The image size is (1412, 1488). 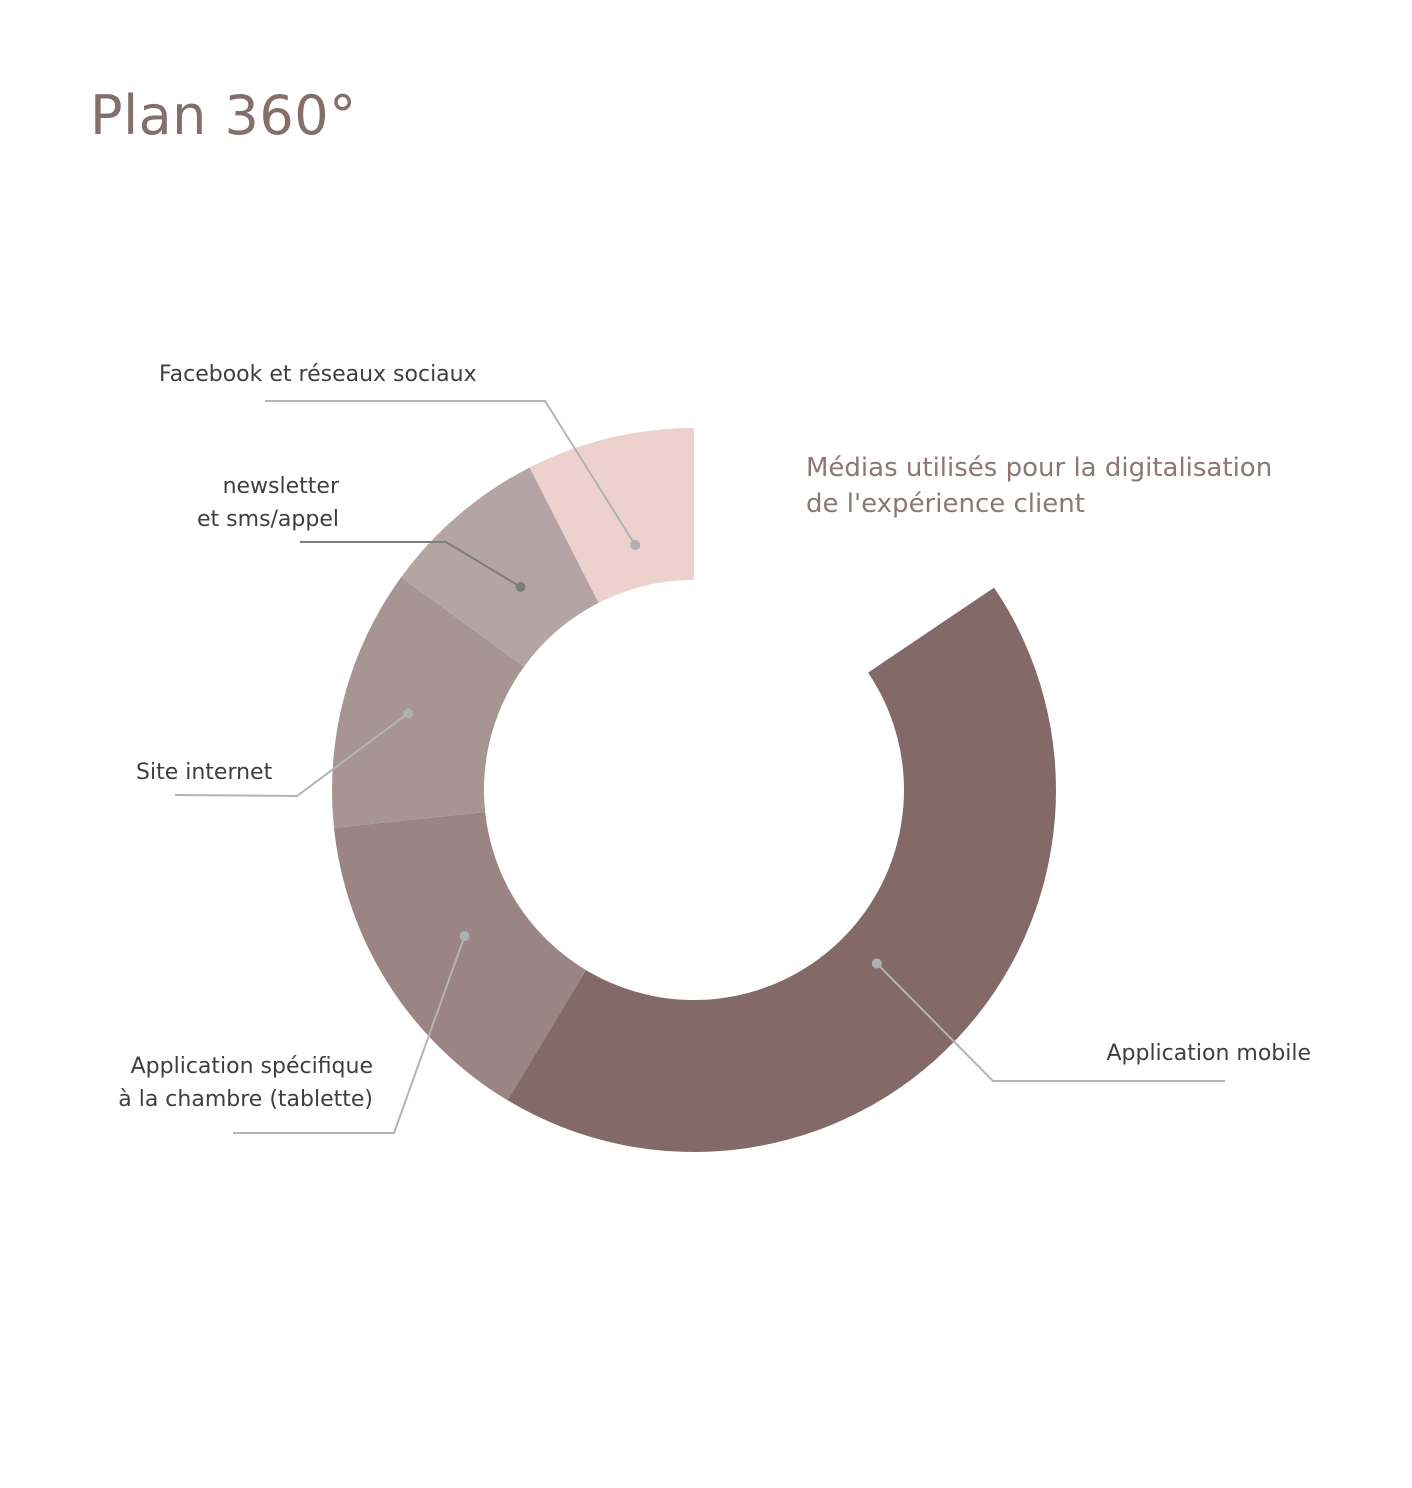 I want to click on page-title: Plan 360°, so click(x=223, y=115).